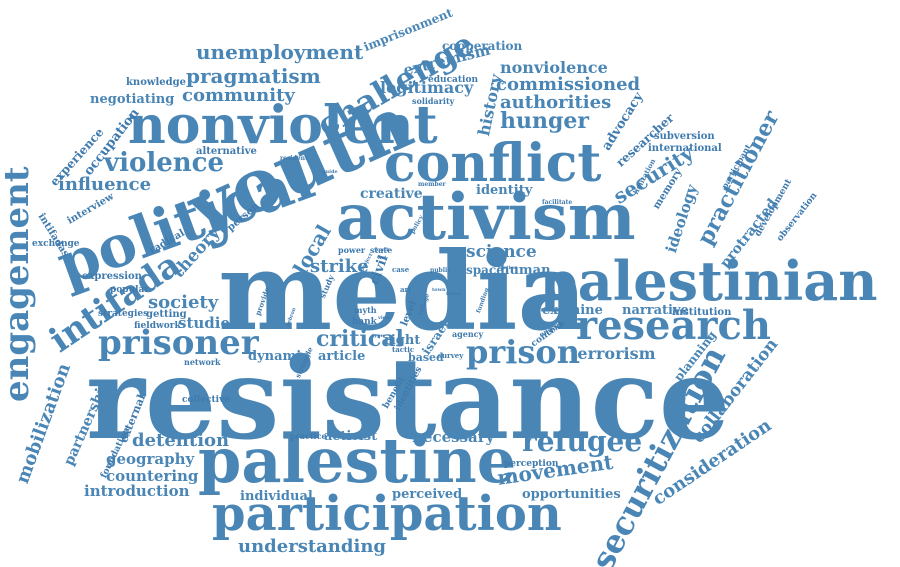 This screenshot has height=567, width=900. Describe the element at coordinates (150, 459) in the screenshot. I see `word-geography: geography` at that location.